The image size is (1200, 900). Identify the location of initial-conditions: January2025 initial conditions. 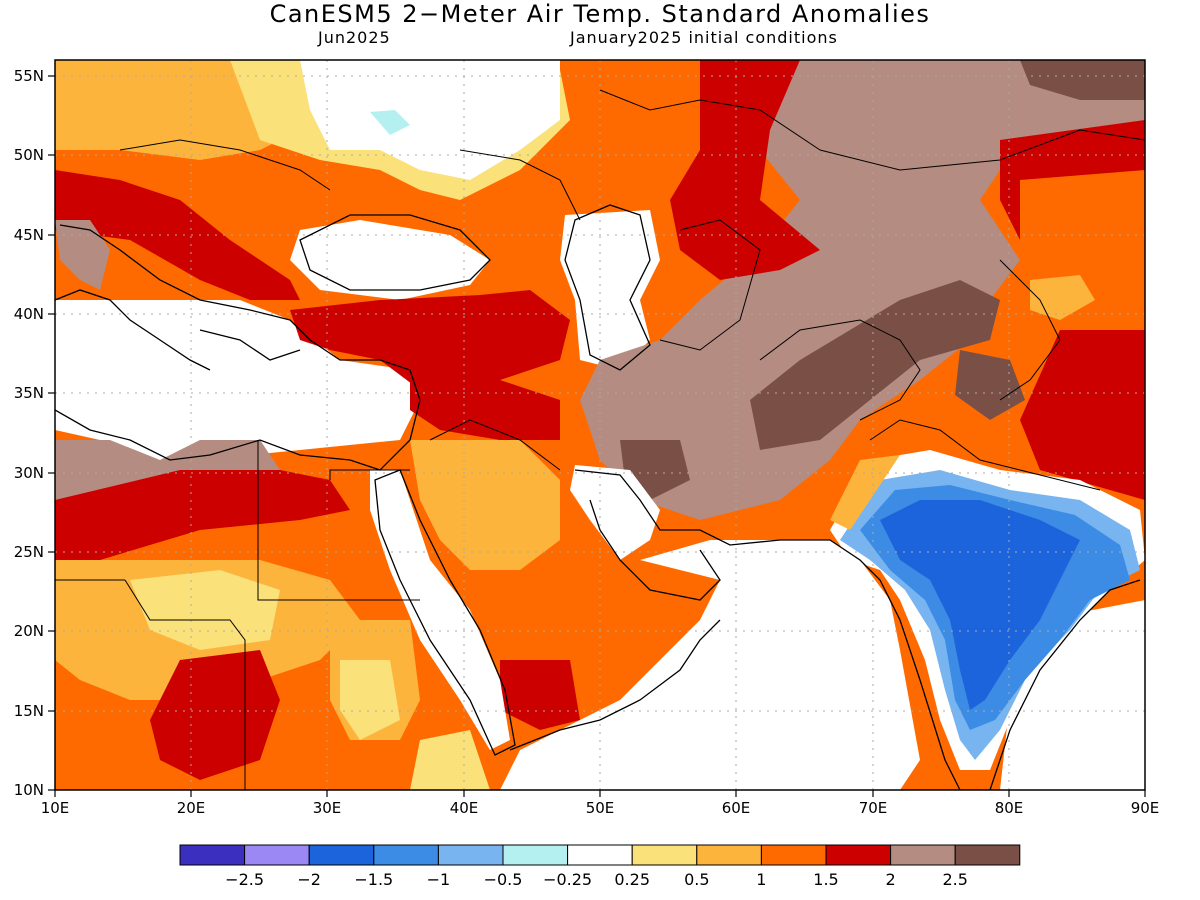
(704, 37).